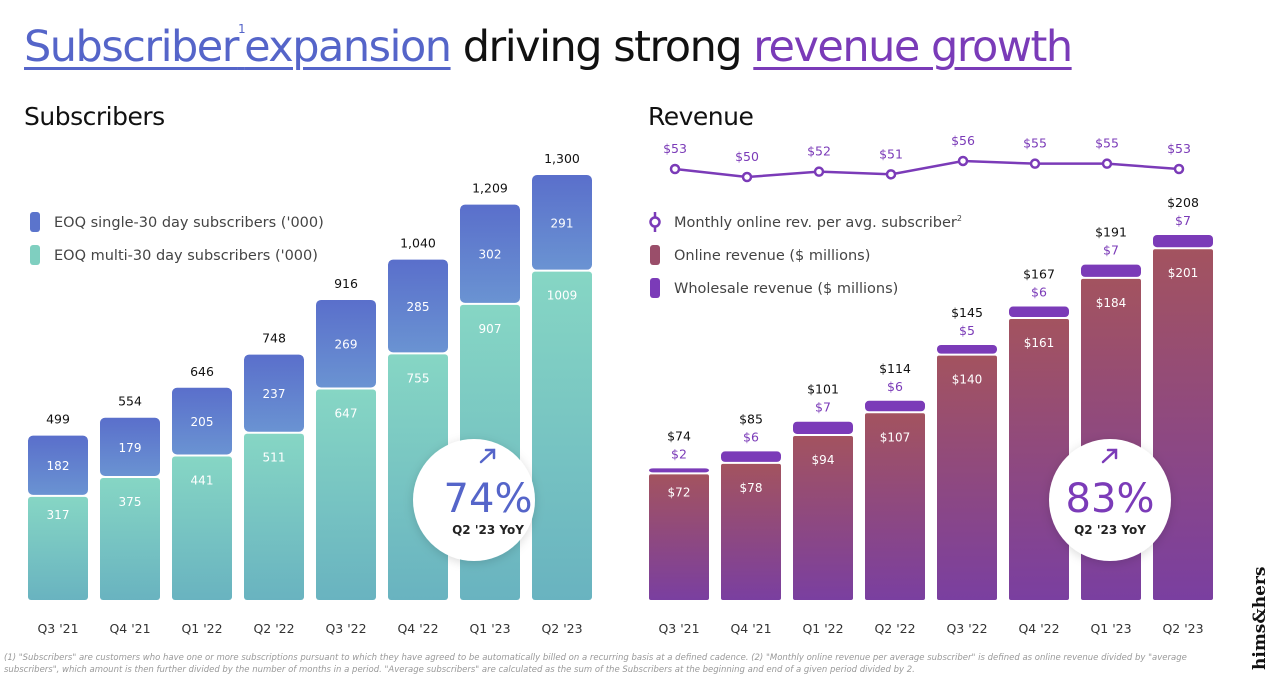  What do you see at coordinates (562, 296) in the screenshot?
I see `value-label: 1009` at bounding box center [562, 296].